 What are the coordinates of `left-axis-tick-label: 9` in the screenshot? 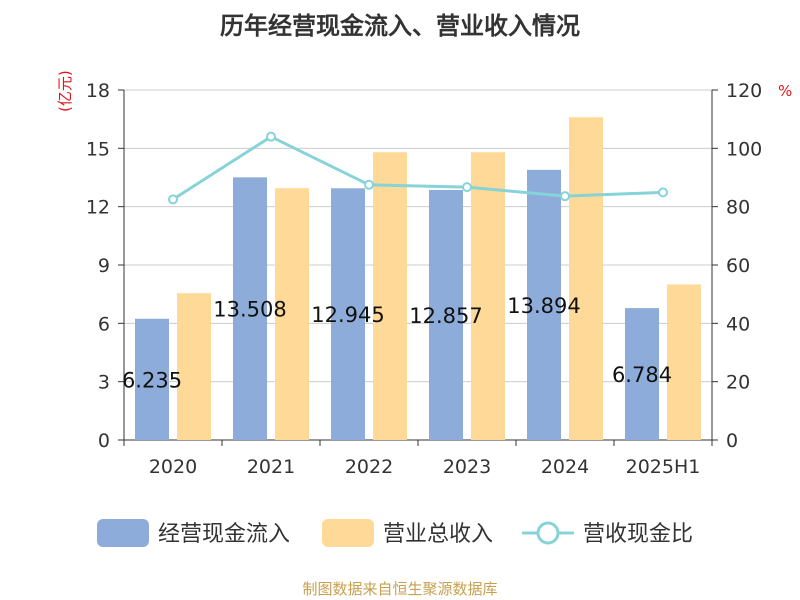 It's located at (104, 266).